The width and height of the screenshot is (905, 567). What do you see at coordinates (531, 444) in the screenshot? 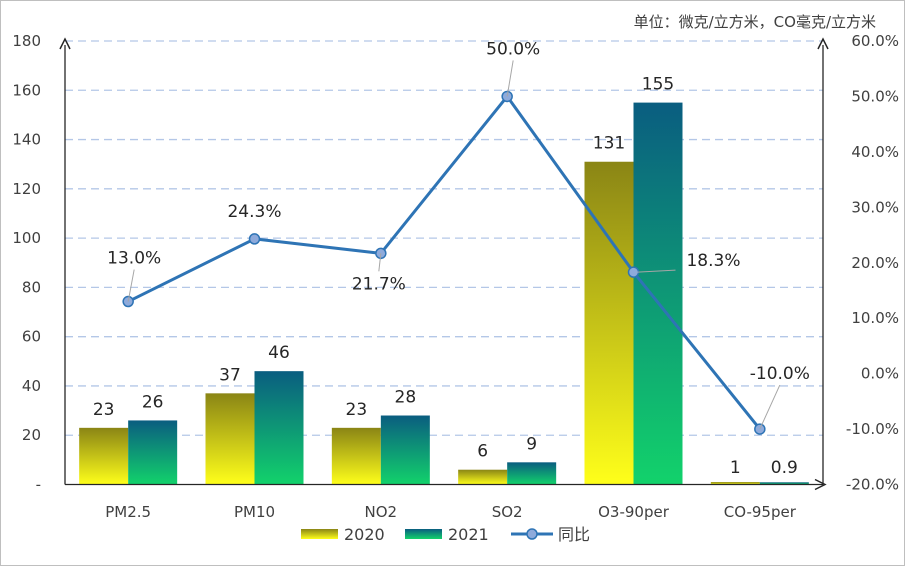
I see `bar-value-label: 9` at bounding box center [531, 444].